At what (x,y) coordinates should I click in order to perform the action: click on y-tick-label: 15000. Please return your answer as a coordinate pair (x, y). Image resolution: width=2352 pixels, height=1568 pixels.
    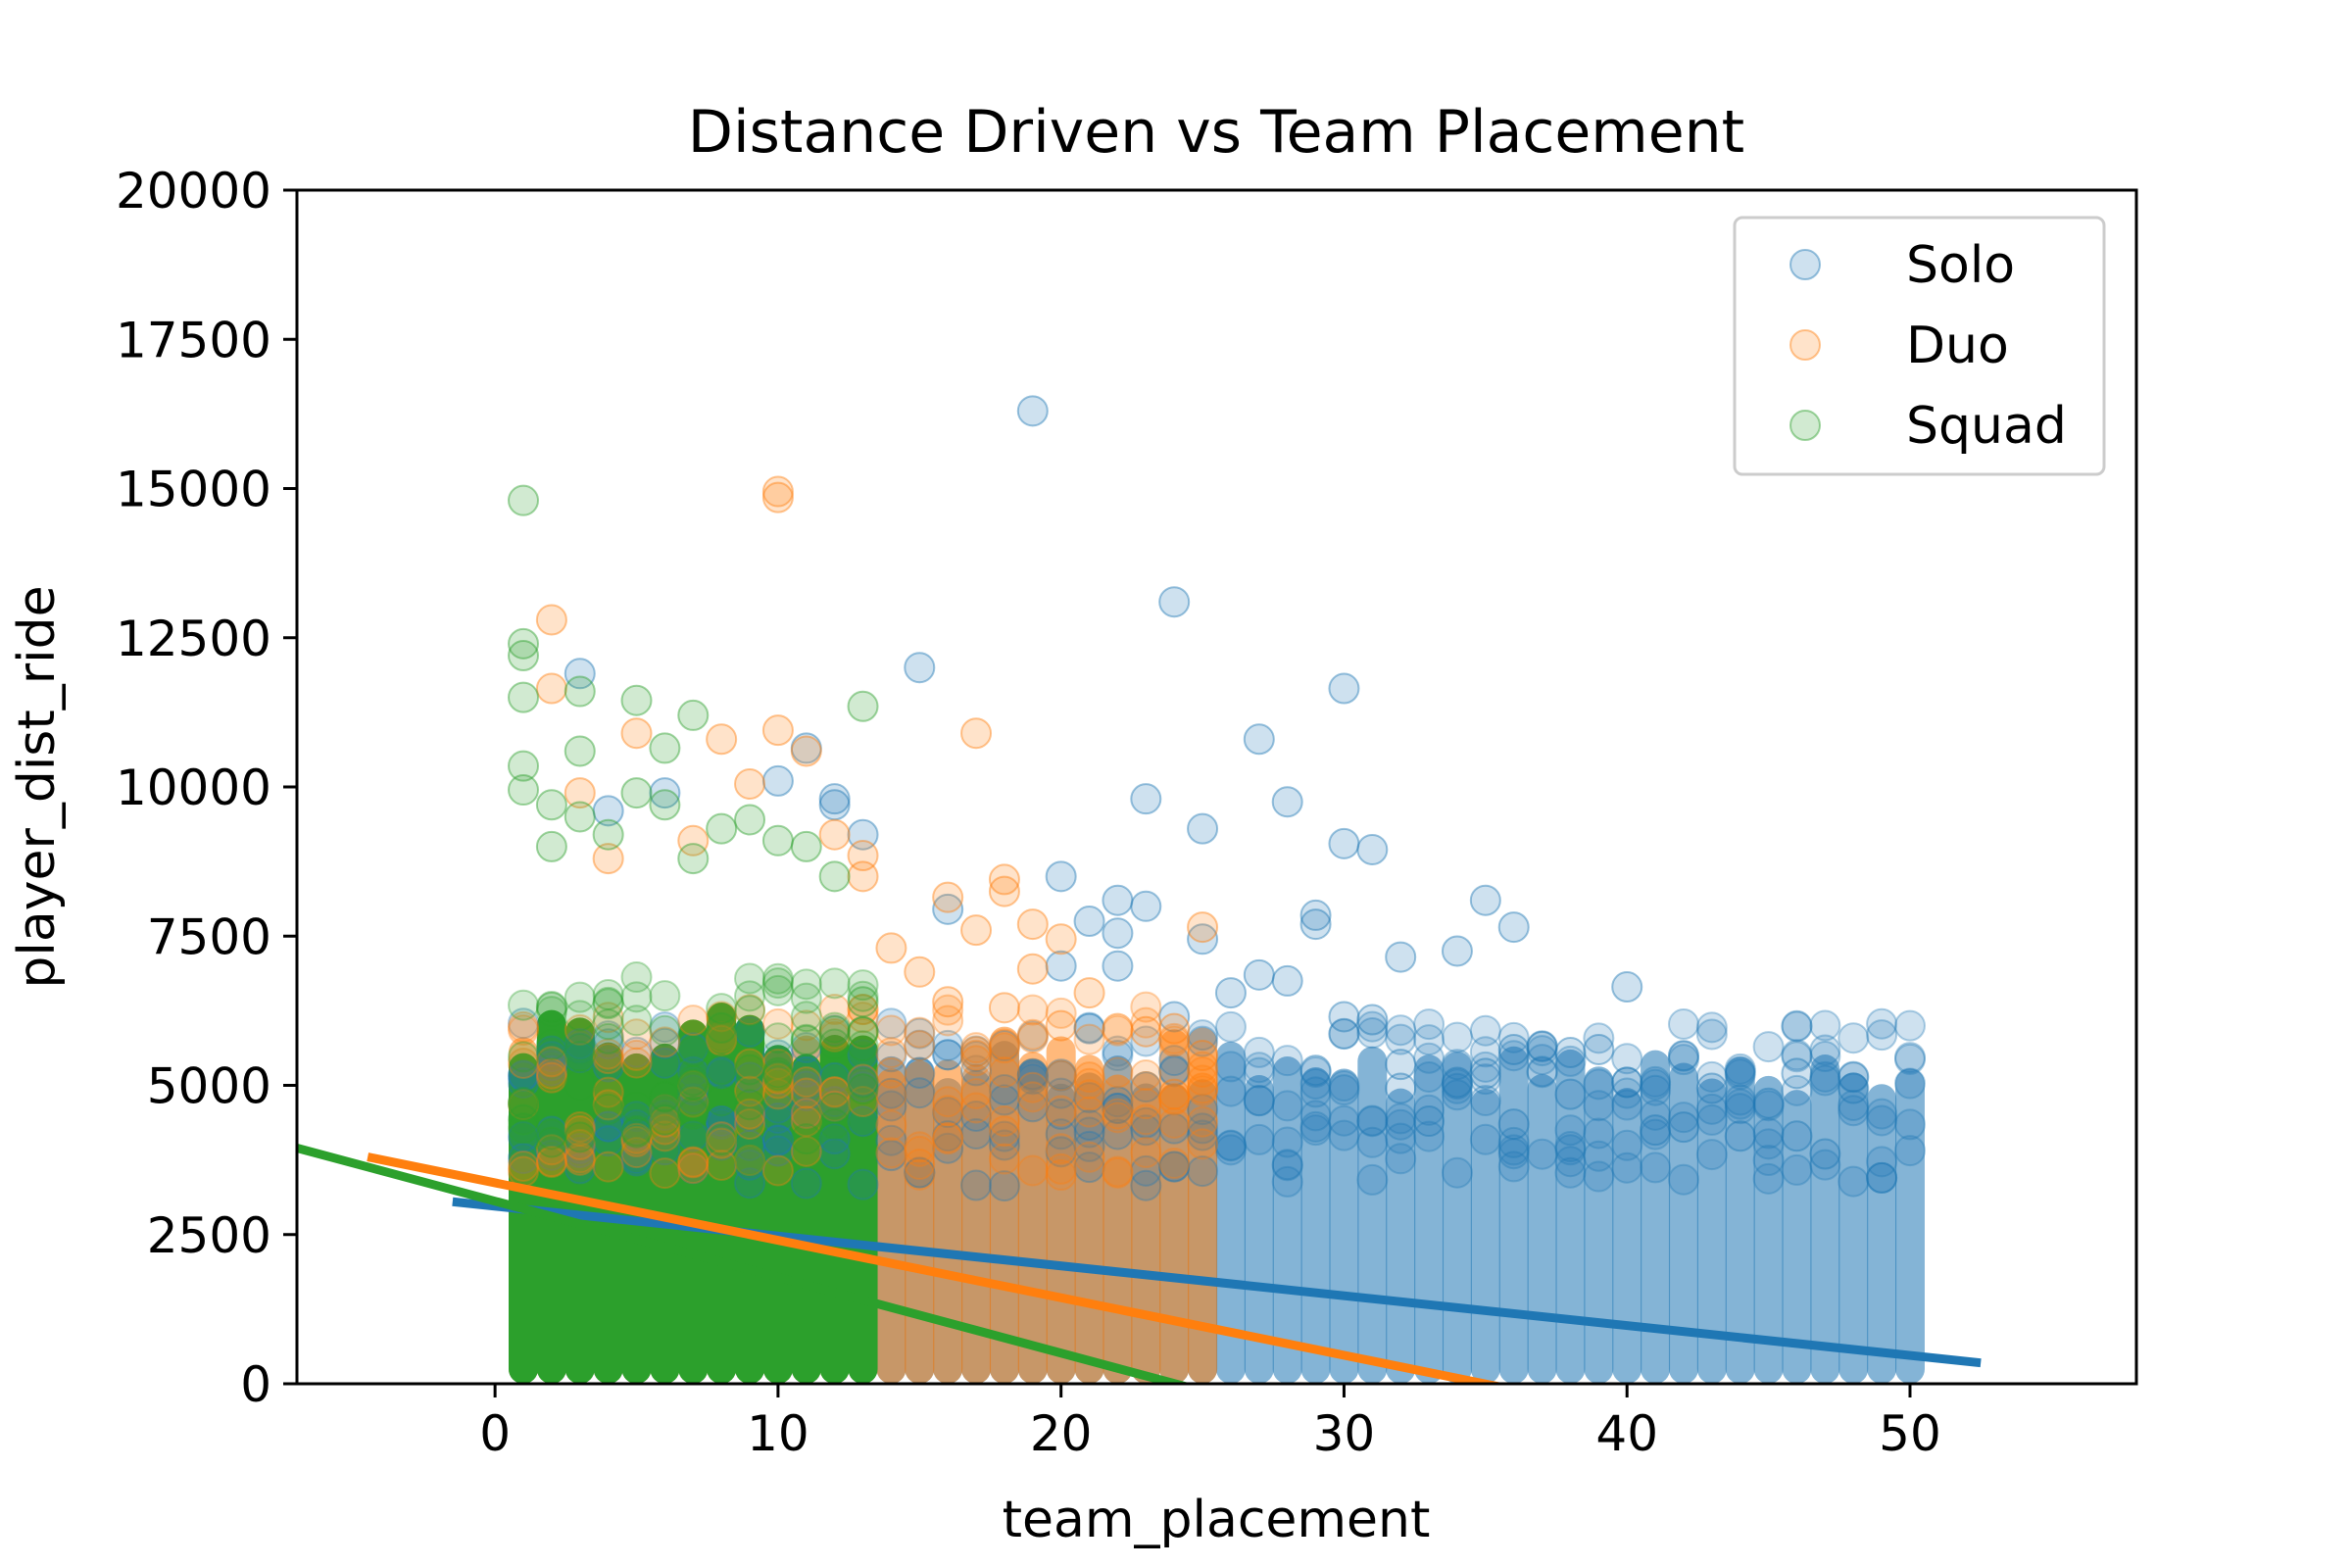
    Looking at the image, I should click on (193, 490).